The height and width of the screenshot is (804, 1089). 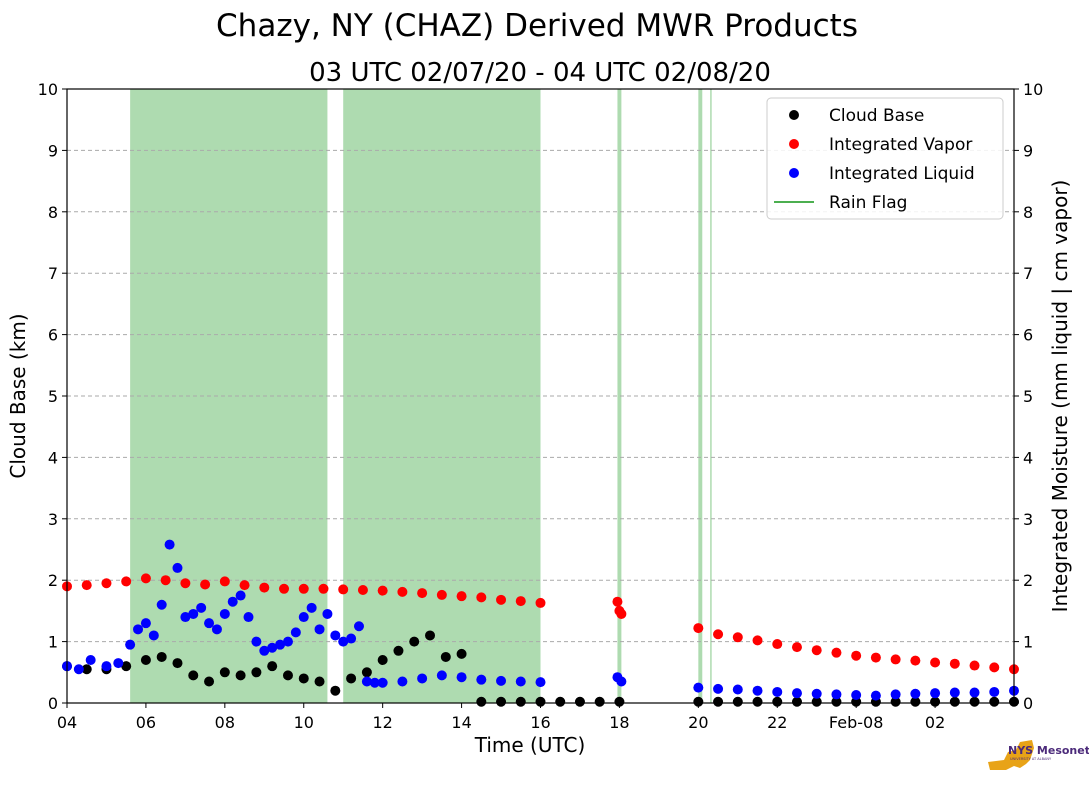 What do you see at coordinates (146, 722) in the screenshot?
I see `x-tick-label: 06` at bounding box center [146, 722].